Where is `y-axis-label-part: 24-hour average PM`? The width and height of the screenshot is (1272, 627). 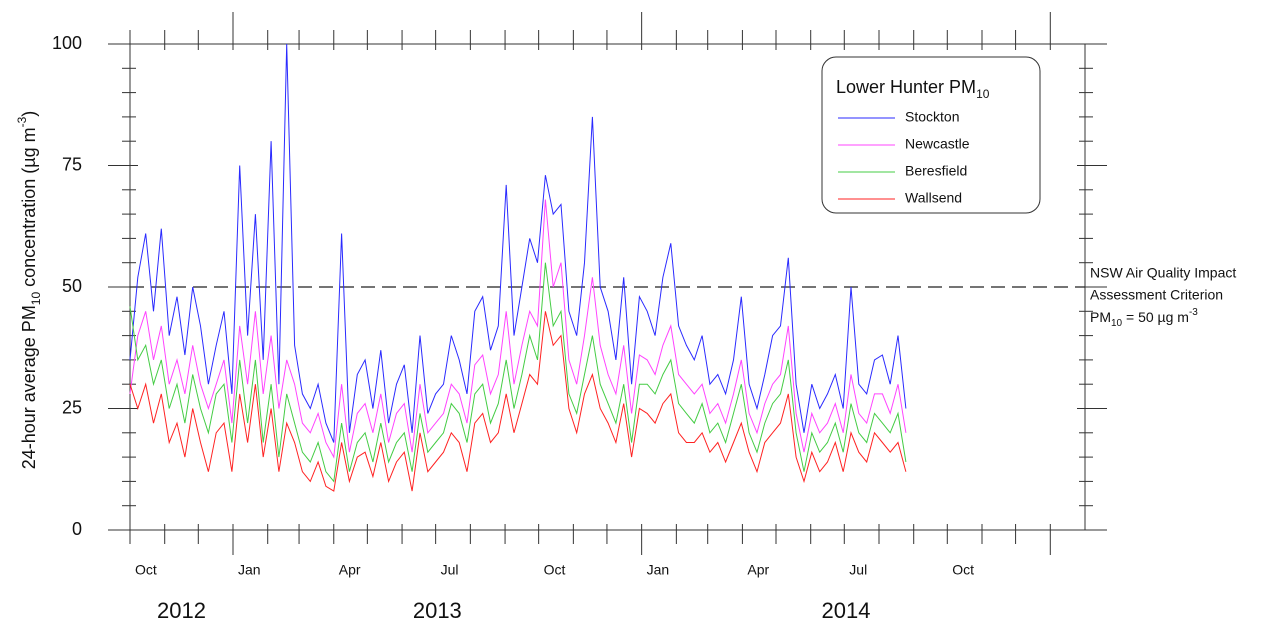 y-axis-label-part: 24-hour average PM is located at coordinates (29, 387).